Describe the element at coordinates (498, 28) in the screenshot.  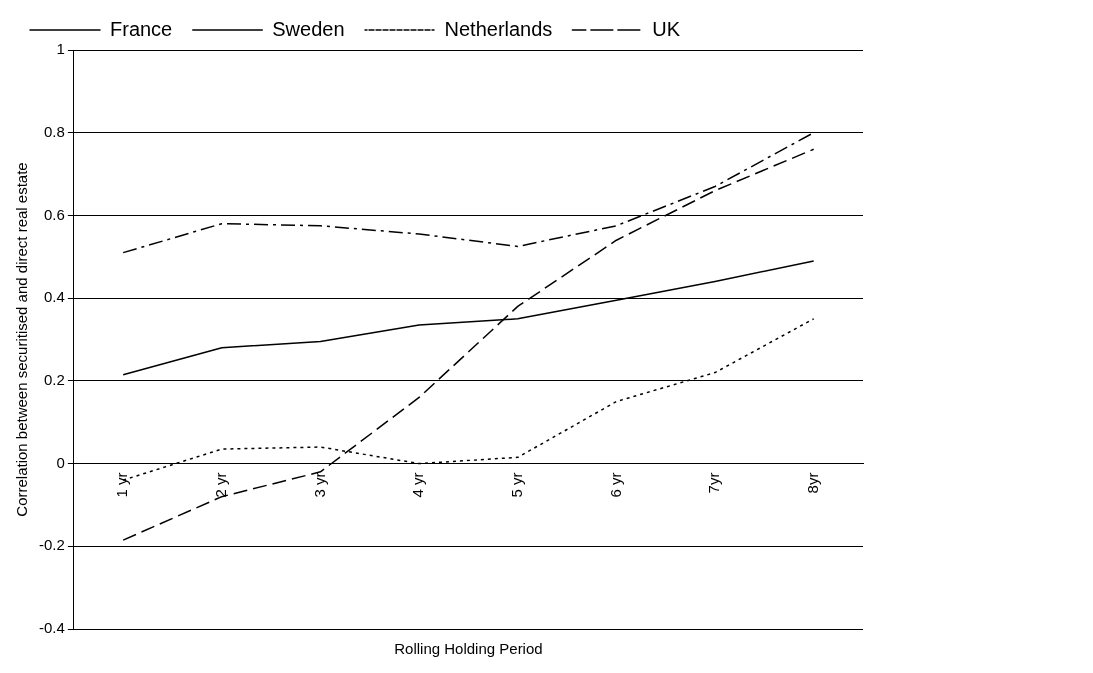
I see `legend-label: Netherlands` at that location.